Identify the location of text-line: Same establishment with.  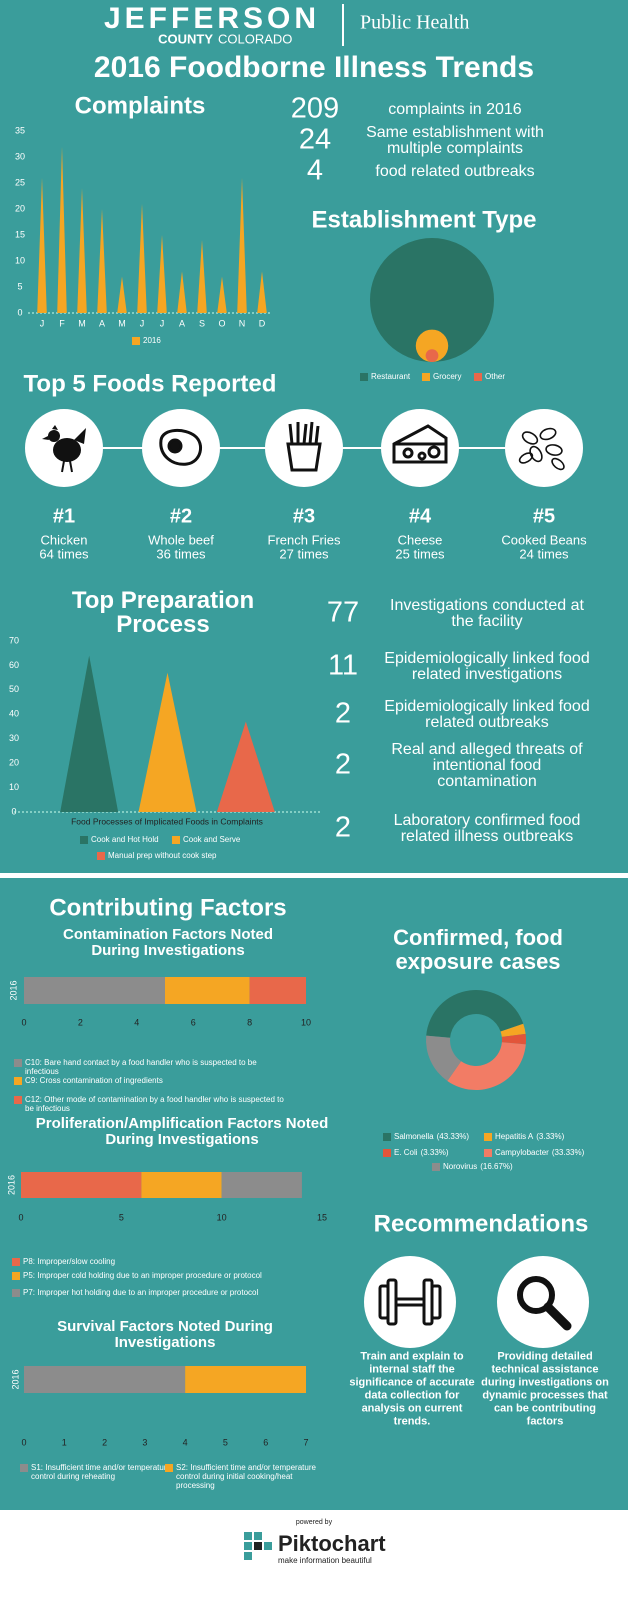
(455, 132).